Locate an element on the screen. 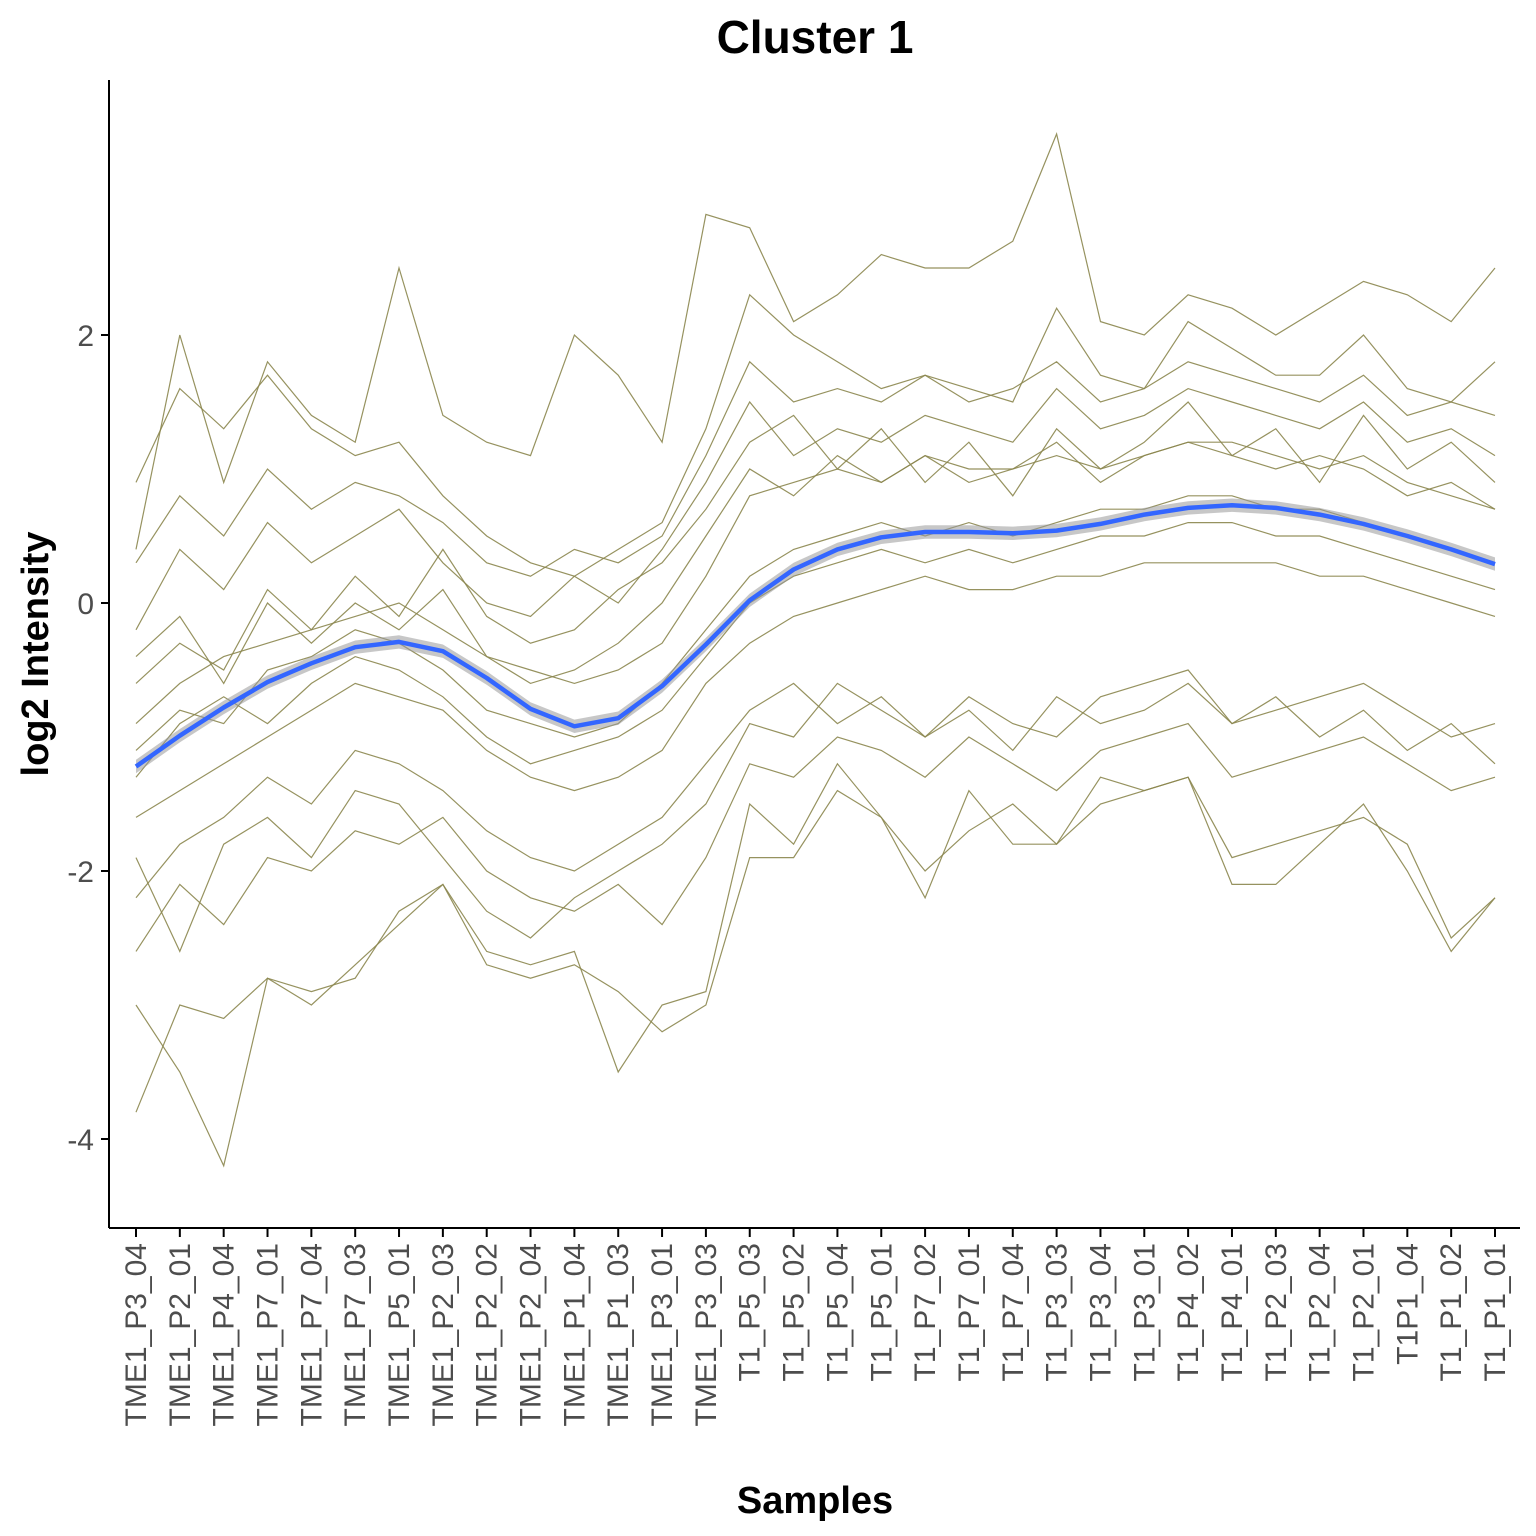  x-tick-label: TME1_P2_04 is located at coordinates (531, 1334).